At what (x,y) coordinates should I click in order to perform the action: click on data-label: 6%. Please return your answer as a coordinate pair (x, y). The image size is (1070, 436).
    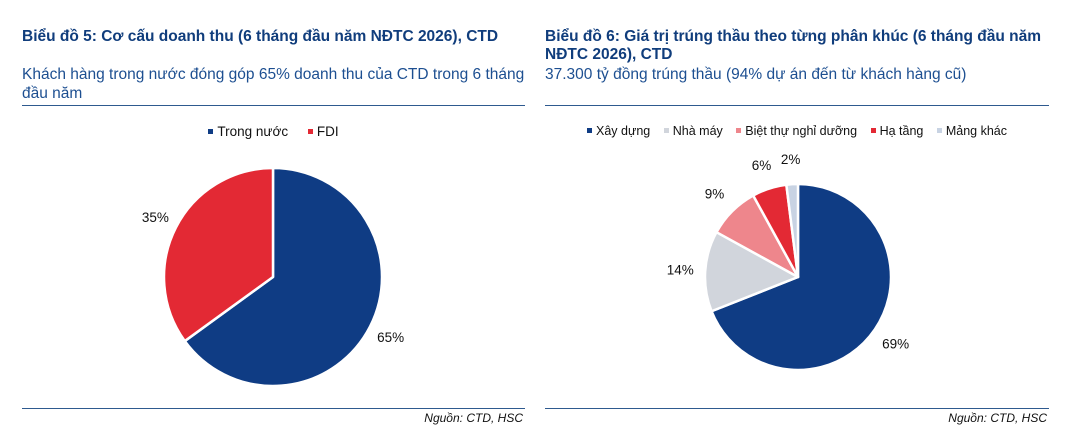
    Looking at the image, I should click on (762, 165).